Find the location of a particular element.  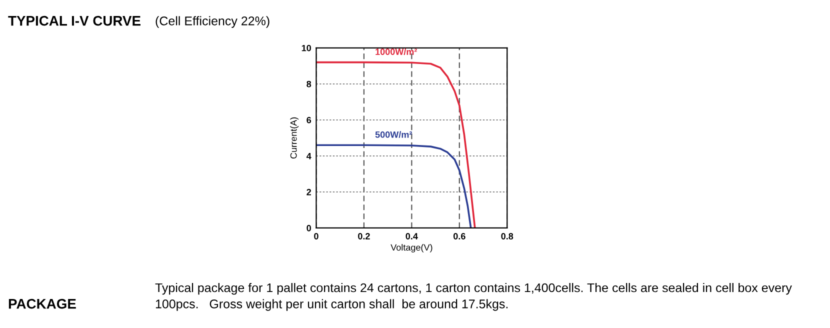

x-tick-label: 0.4 is located at coordinates (412, 236).